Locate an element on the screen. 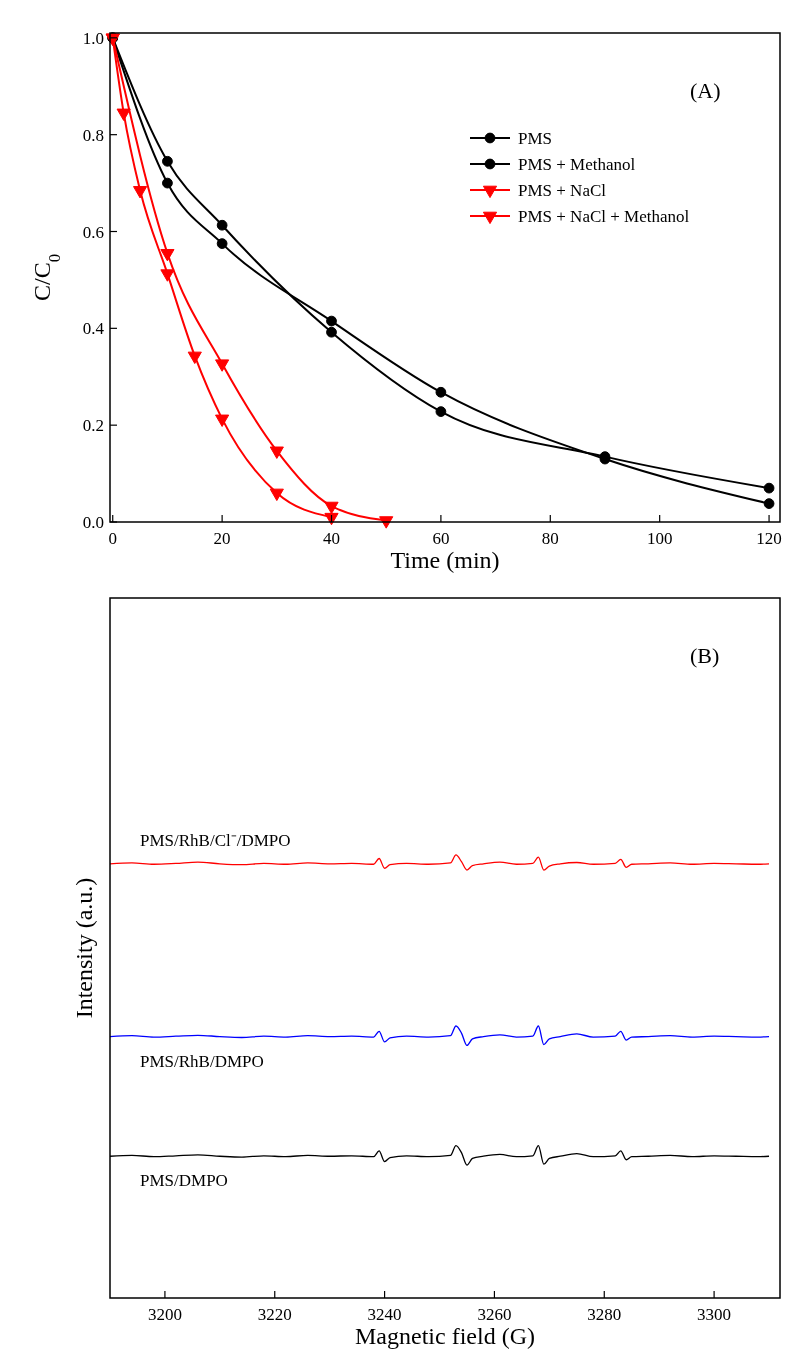  x-tick-label: 120 is located at coordinates (769, 538).